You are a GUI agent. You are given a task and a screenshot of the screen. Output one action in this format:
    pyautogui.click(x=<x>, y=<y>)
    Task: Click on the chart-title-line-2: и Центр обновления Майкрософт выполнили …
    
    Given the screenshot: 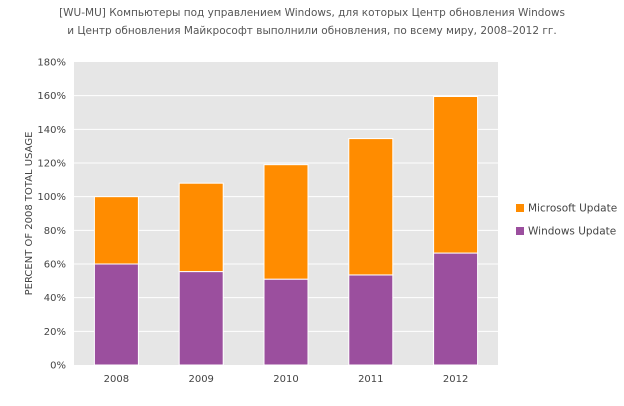 What is the action you would take?
    pyautogui.click(x=312, y=31)
    